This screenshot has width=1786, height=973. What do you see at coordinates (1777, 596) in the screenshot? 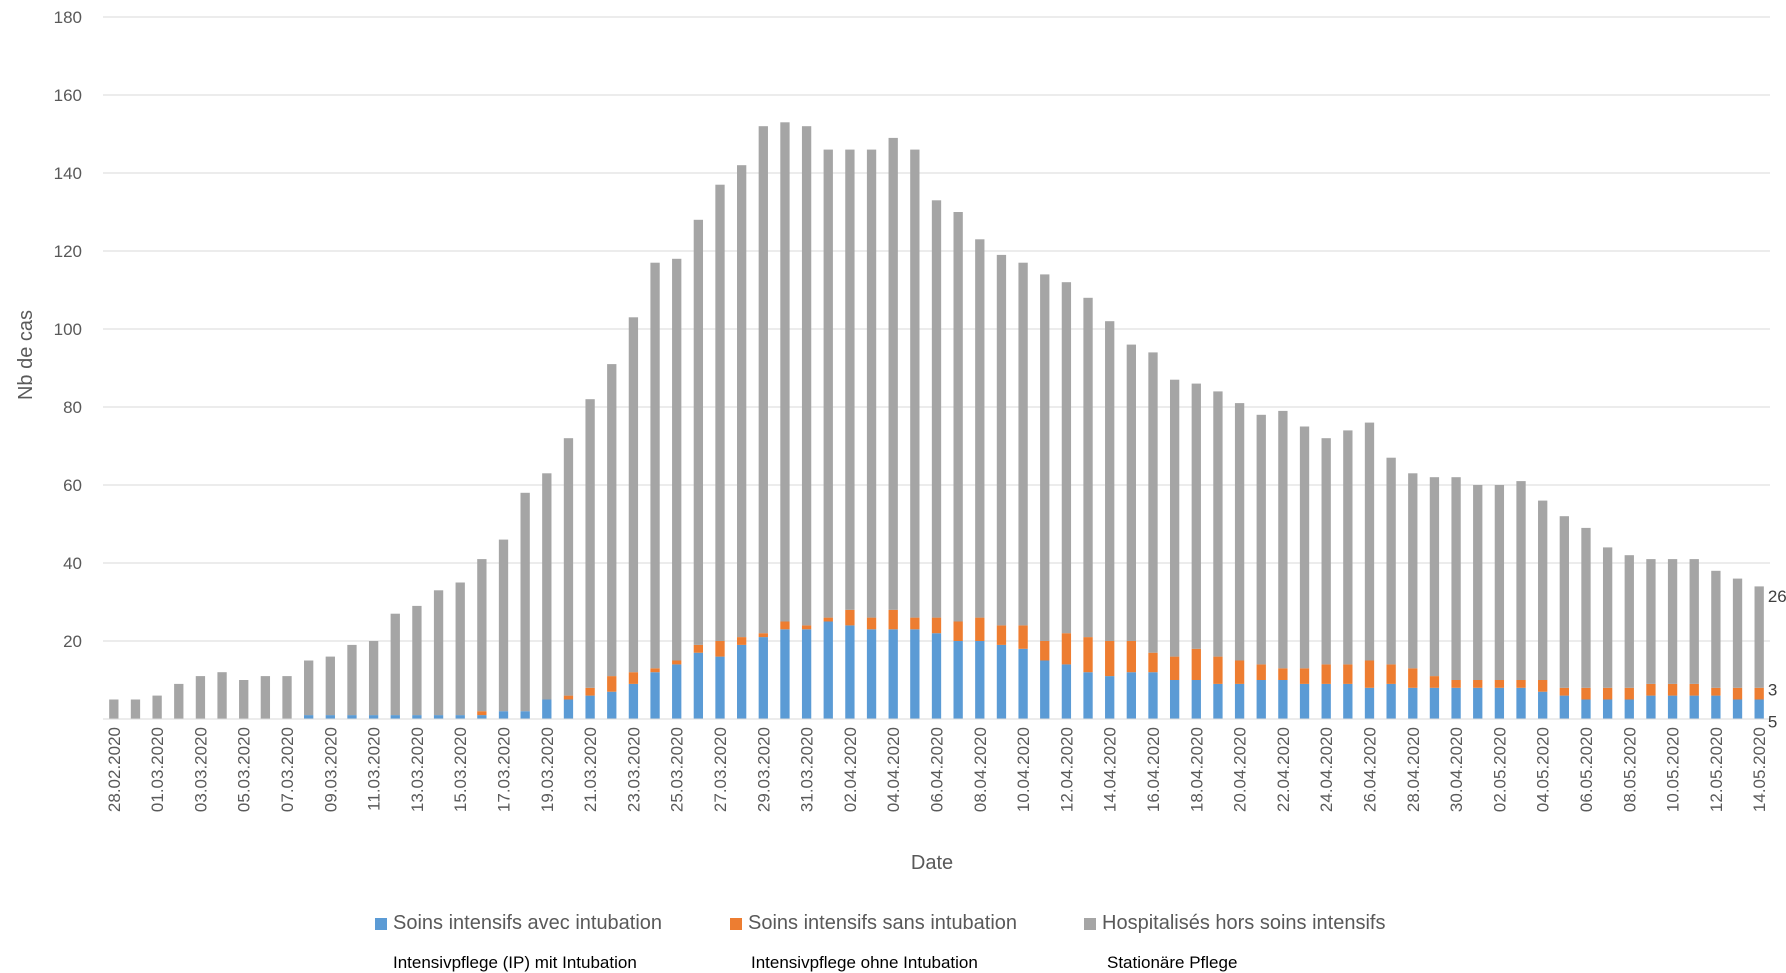
I see `end-label-0: 26` at bounding box center [1777, 596].